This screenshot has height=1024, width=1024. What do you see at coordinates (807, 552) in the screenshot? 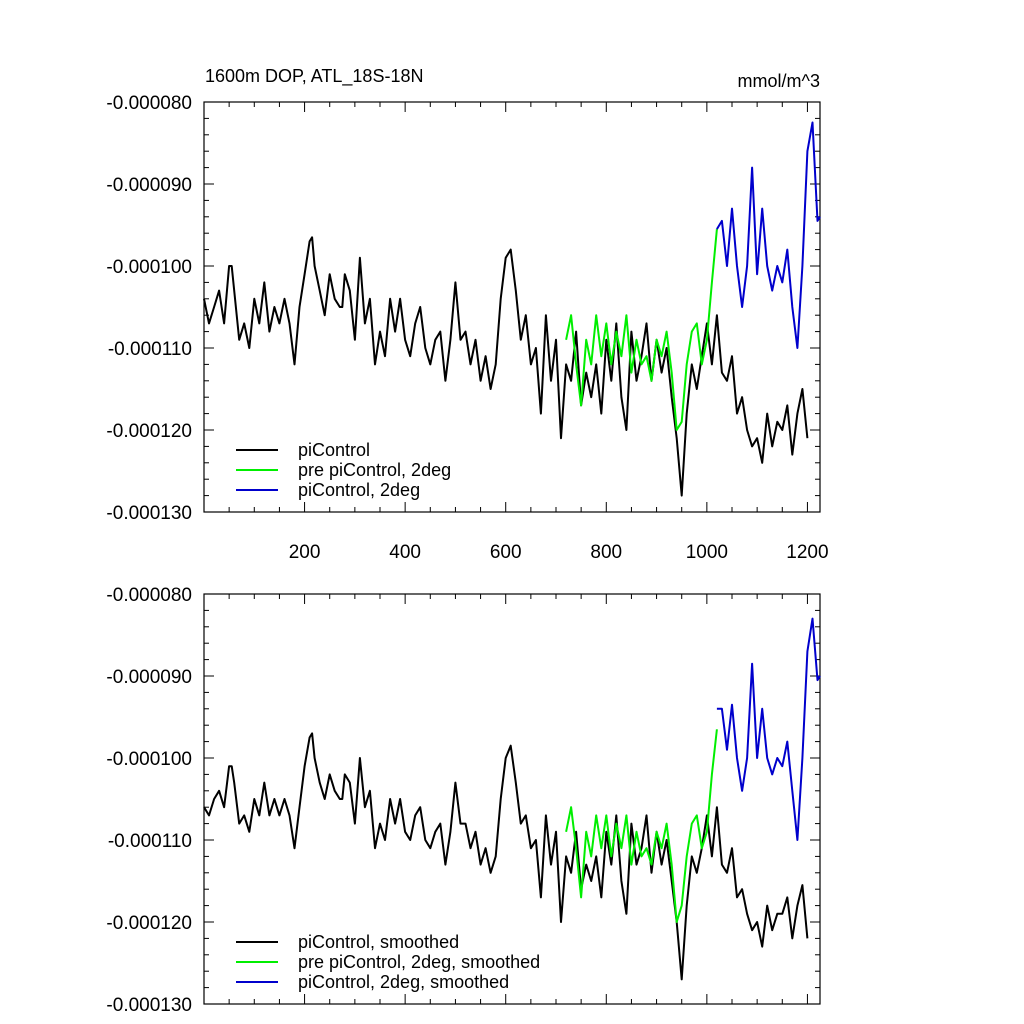
I see `x-tick-label: 1200` at bounding box center [807, 552].